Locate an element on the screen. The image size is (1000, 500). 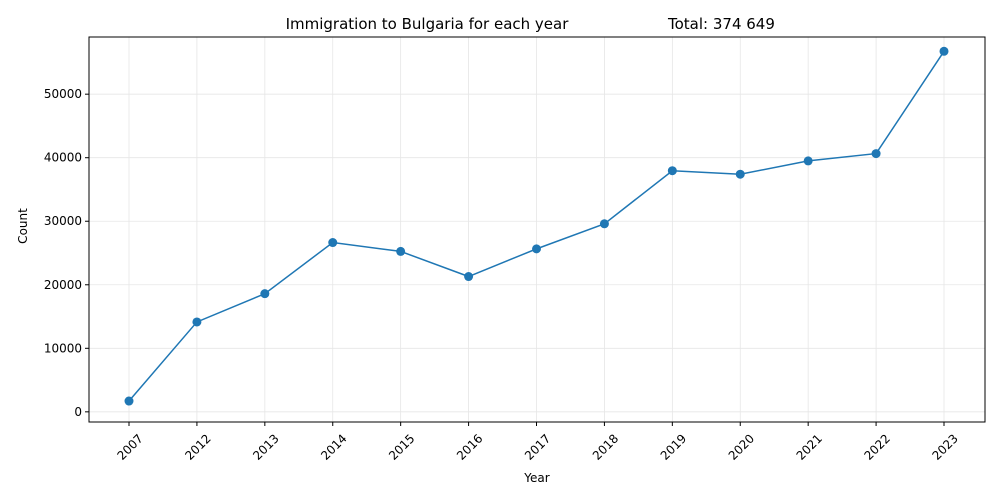
x-tick-label: 2017 is located at coordinates (537, 446).